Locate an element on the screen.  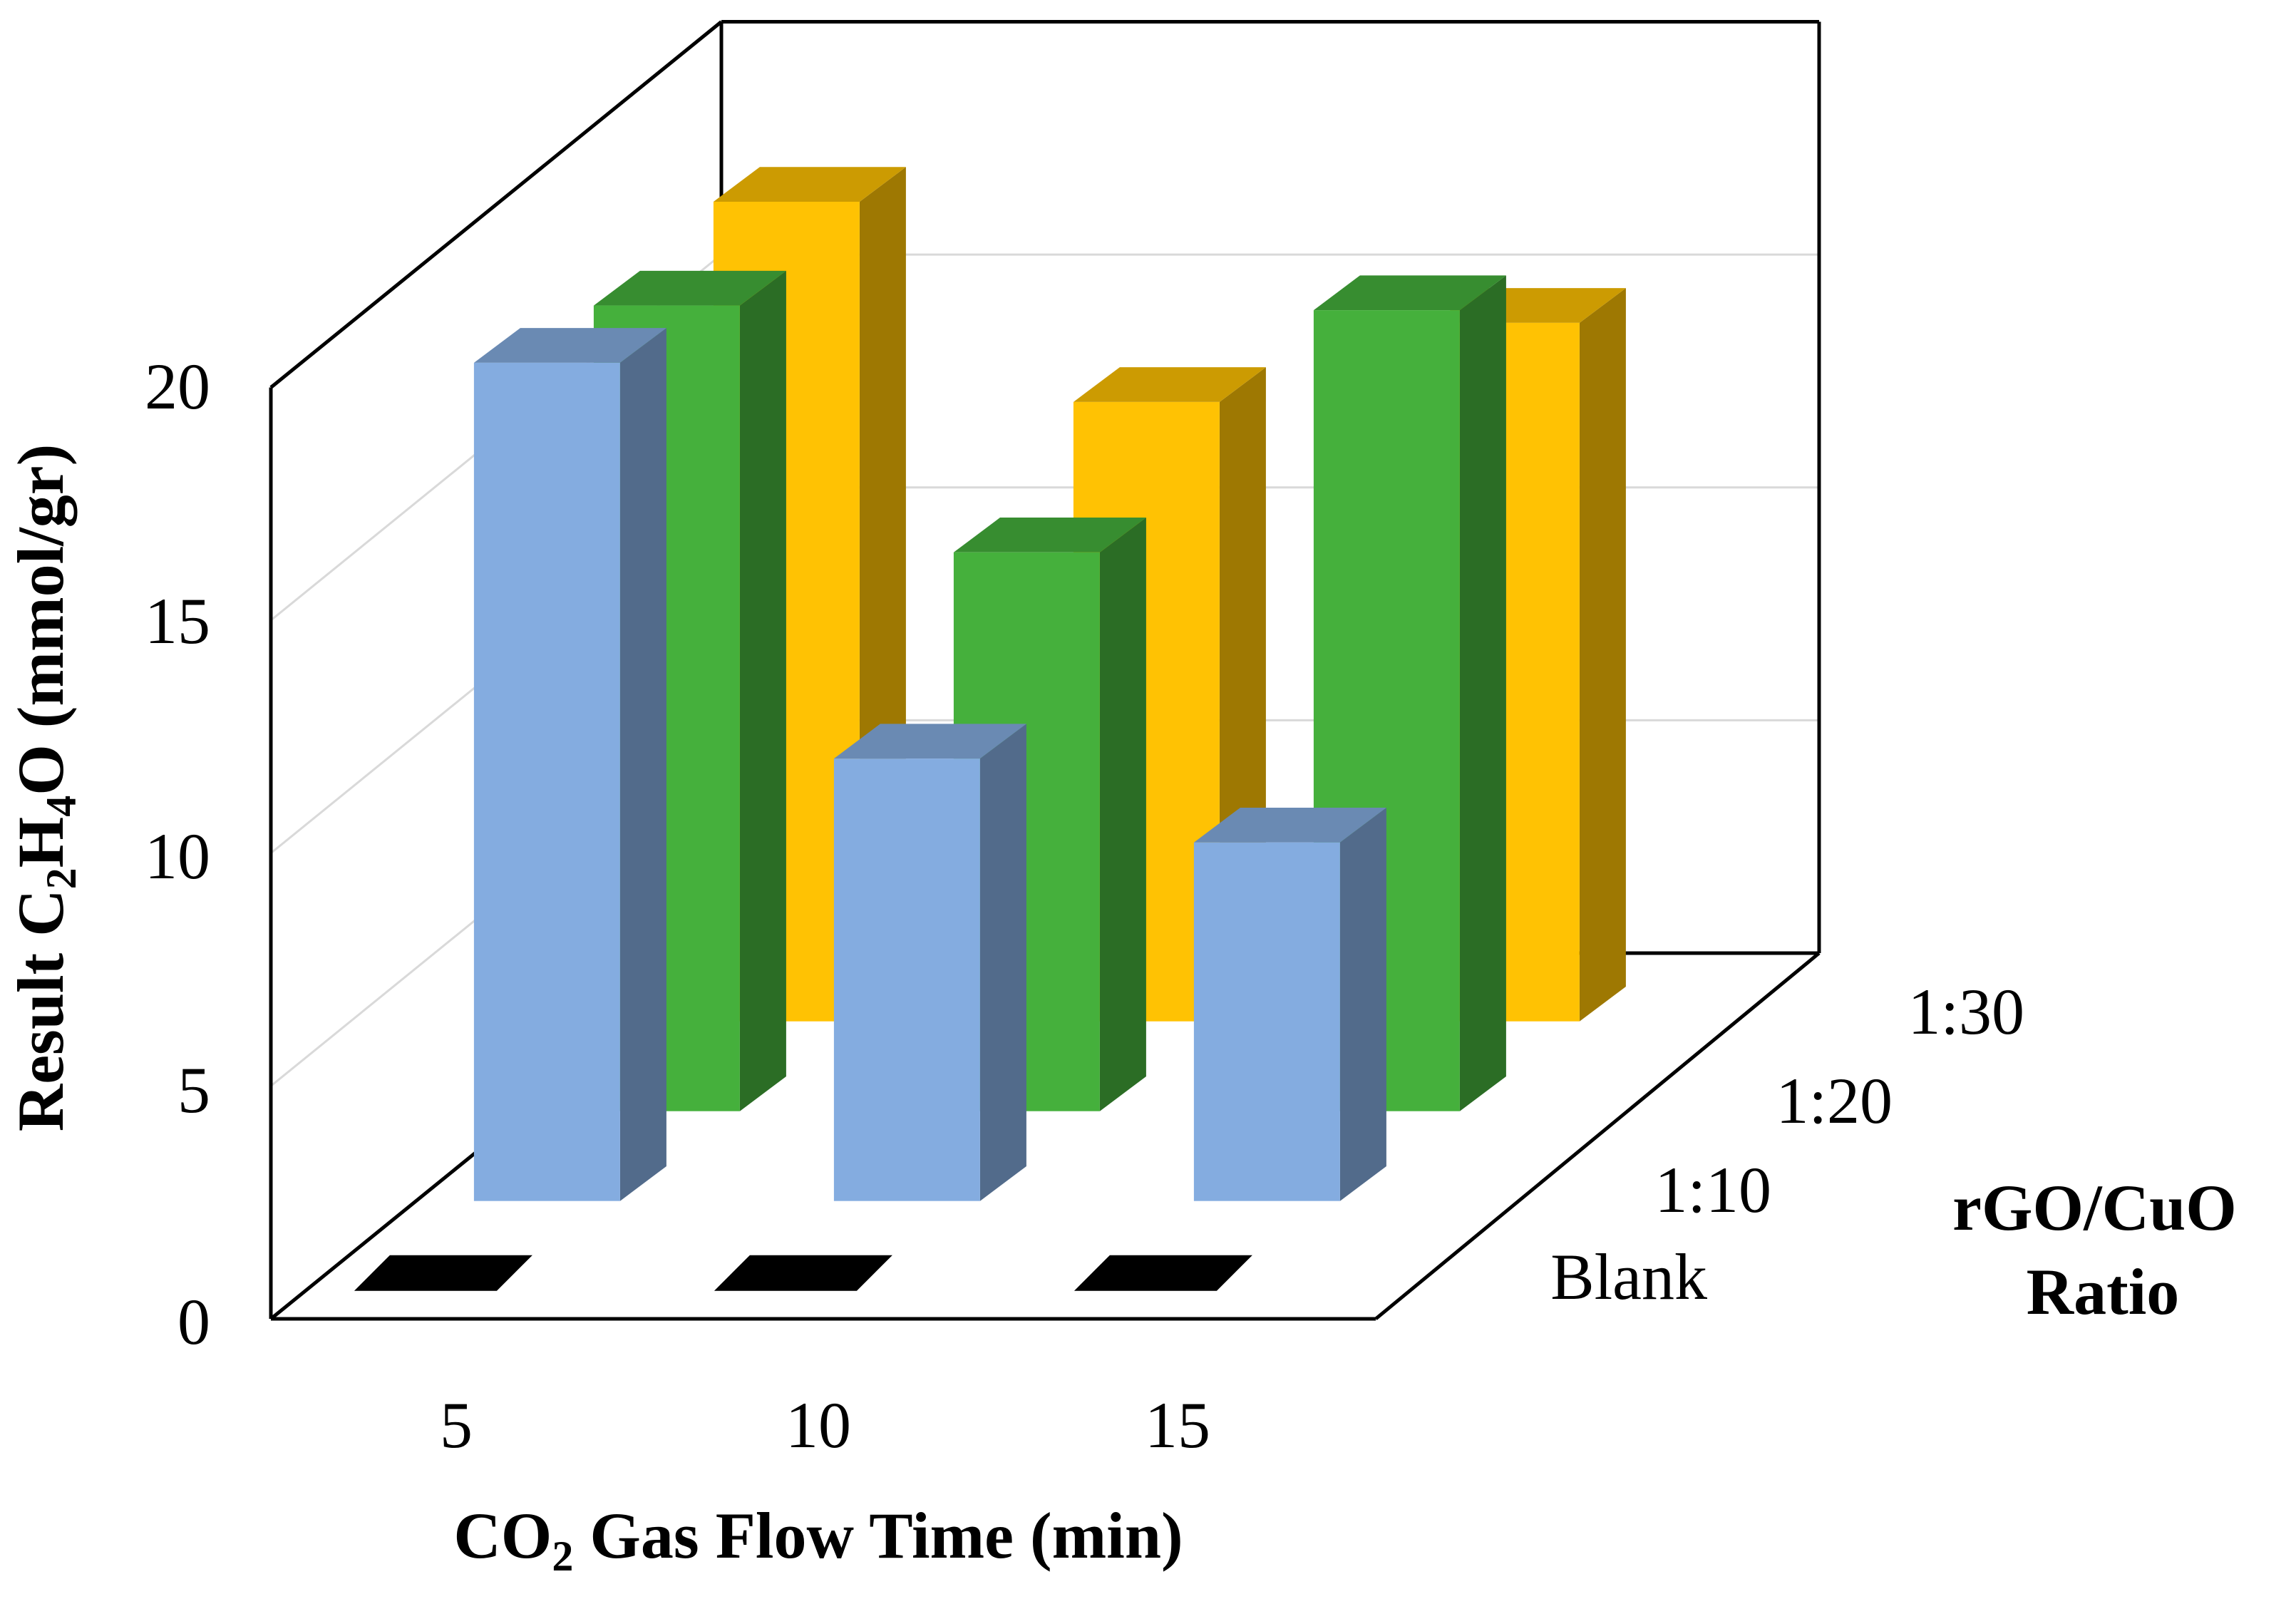
bar-blank-10-top is located at coordinates (803, 1273).